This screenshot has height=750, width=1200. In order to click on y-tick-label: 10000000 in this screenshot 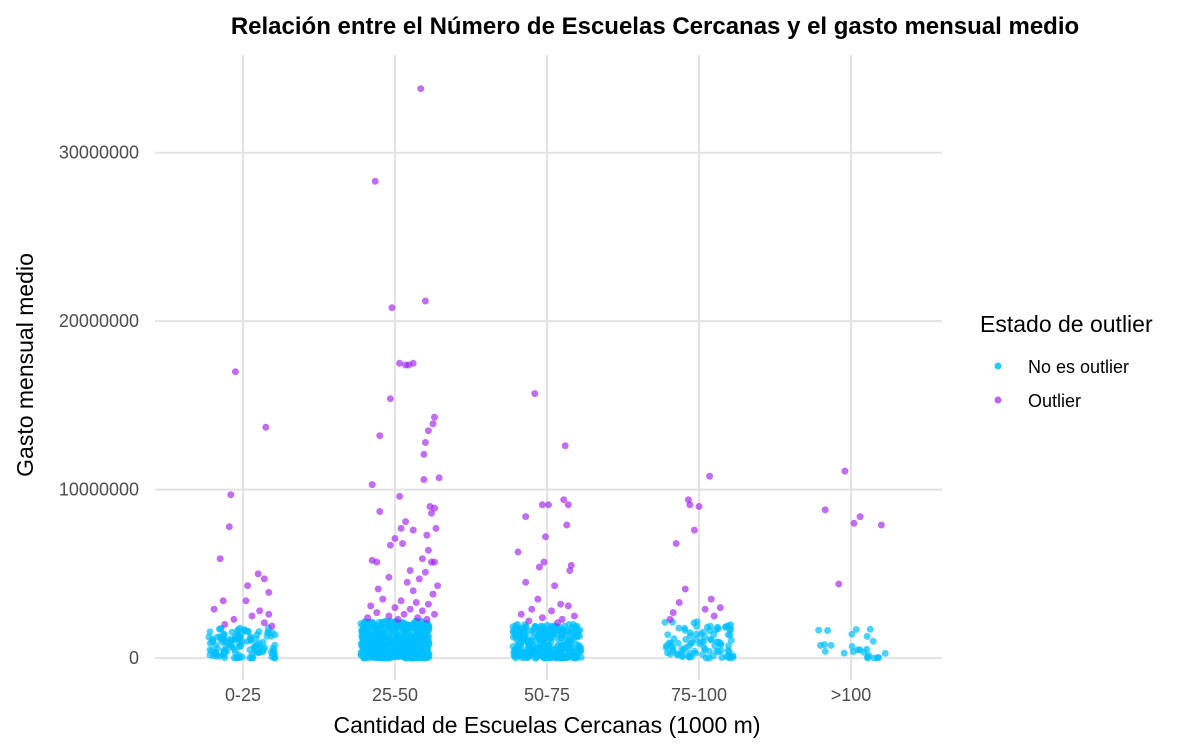, I will do `click(99, 490)`.